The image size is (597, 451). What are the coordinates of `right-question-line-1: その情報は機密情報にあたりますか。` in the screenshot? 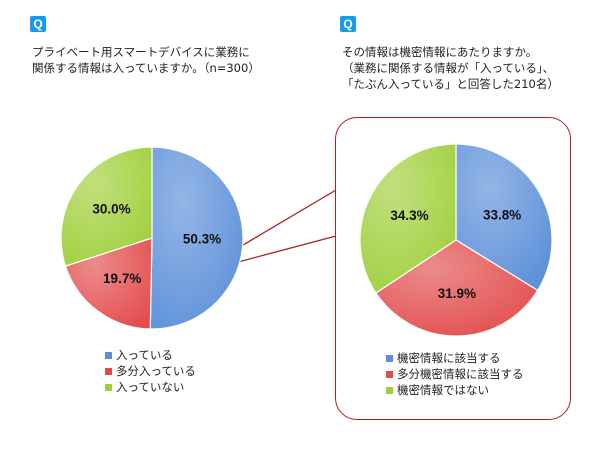 It's located at (440, 52).